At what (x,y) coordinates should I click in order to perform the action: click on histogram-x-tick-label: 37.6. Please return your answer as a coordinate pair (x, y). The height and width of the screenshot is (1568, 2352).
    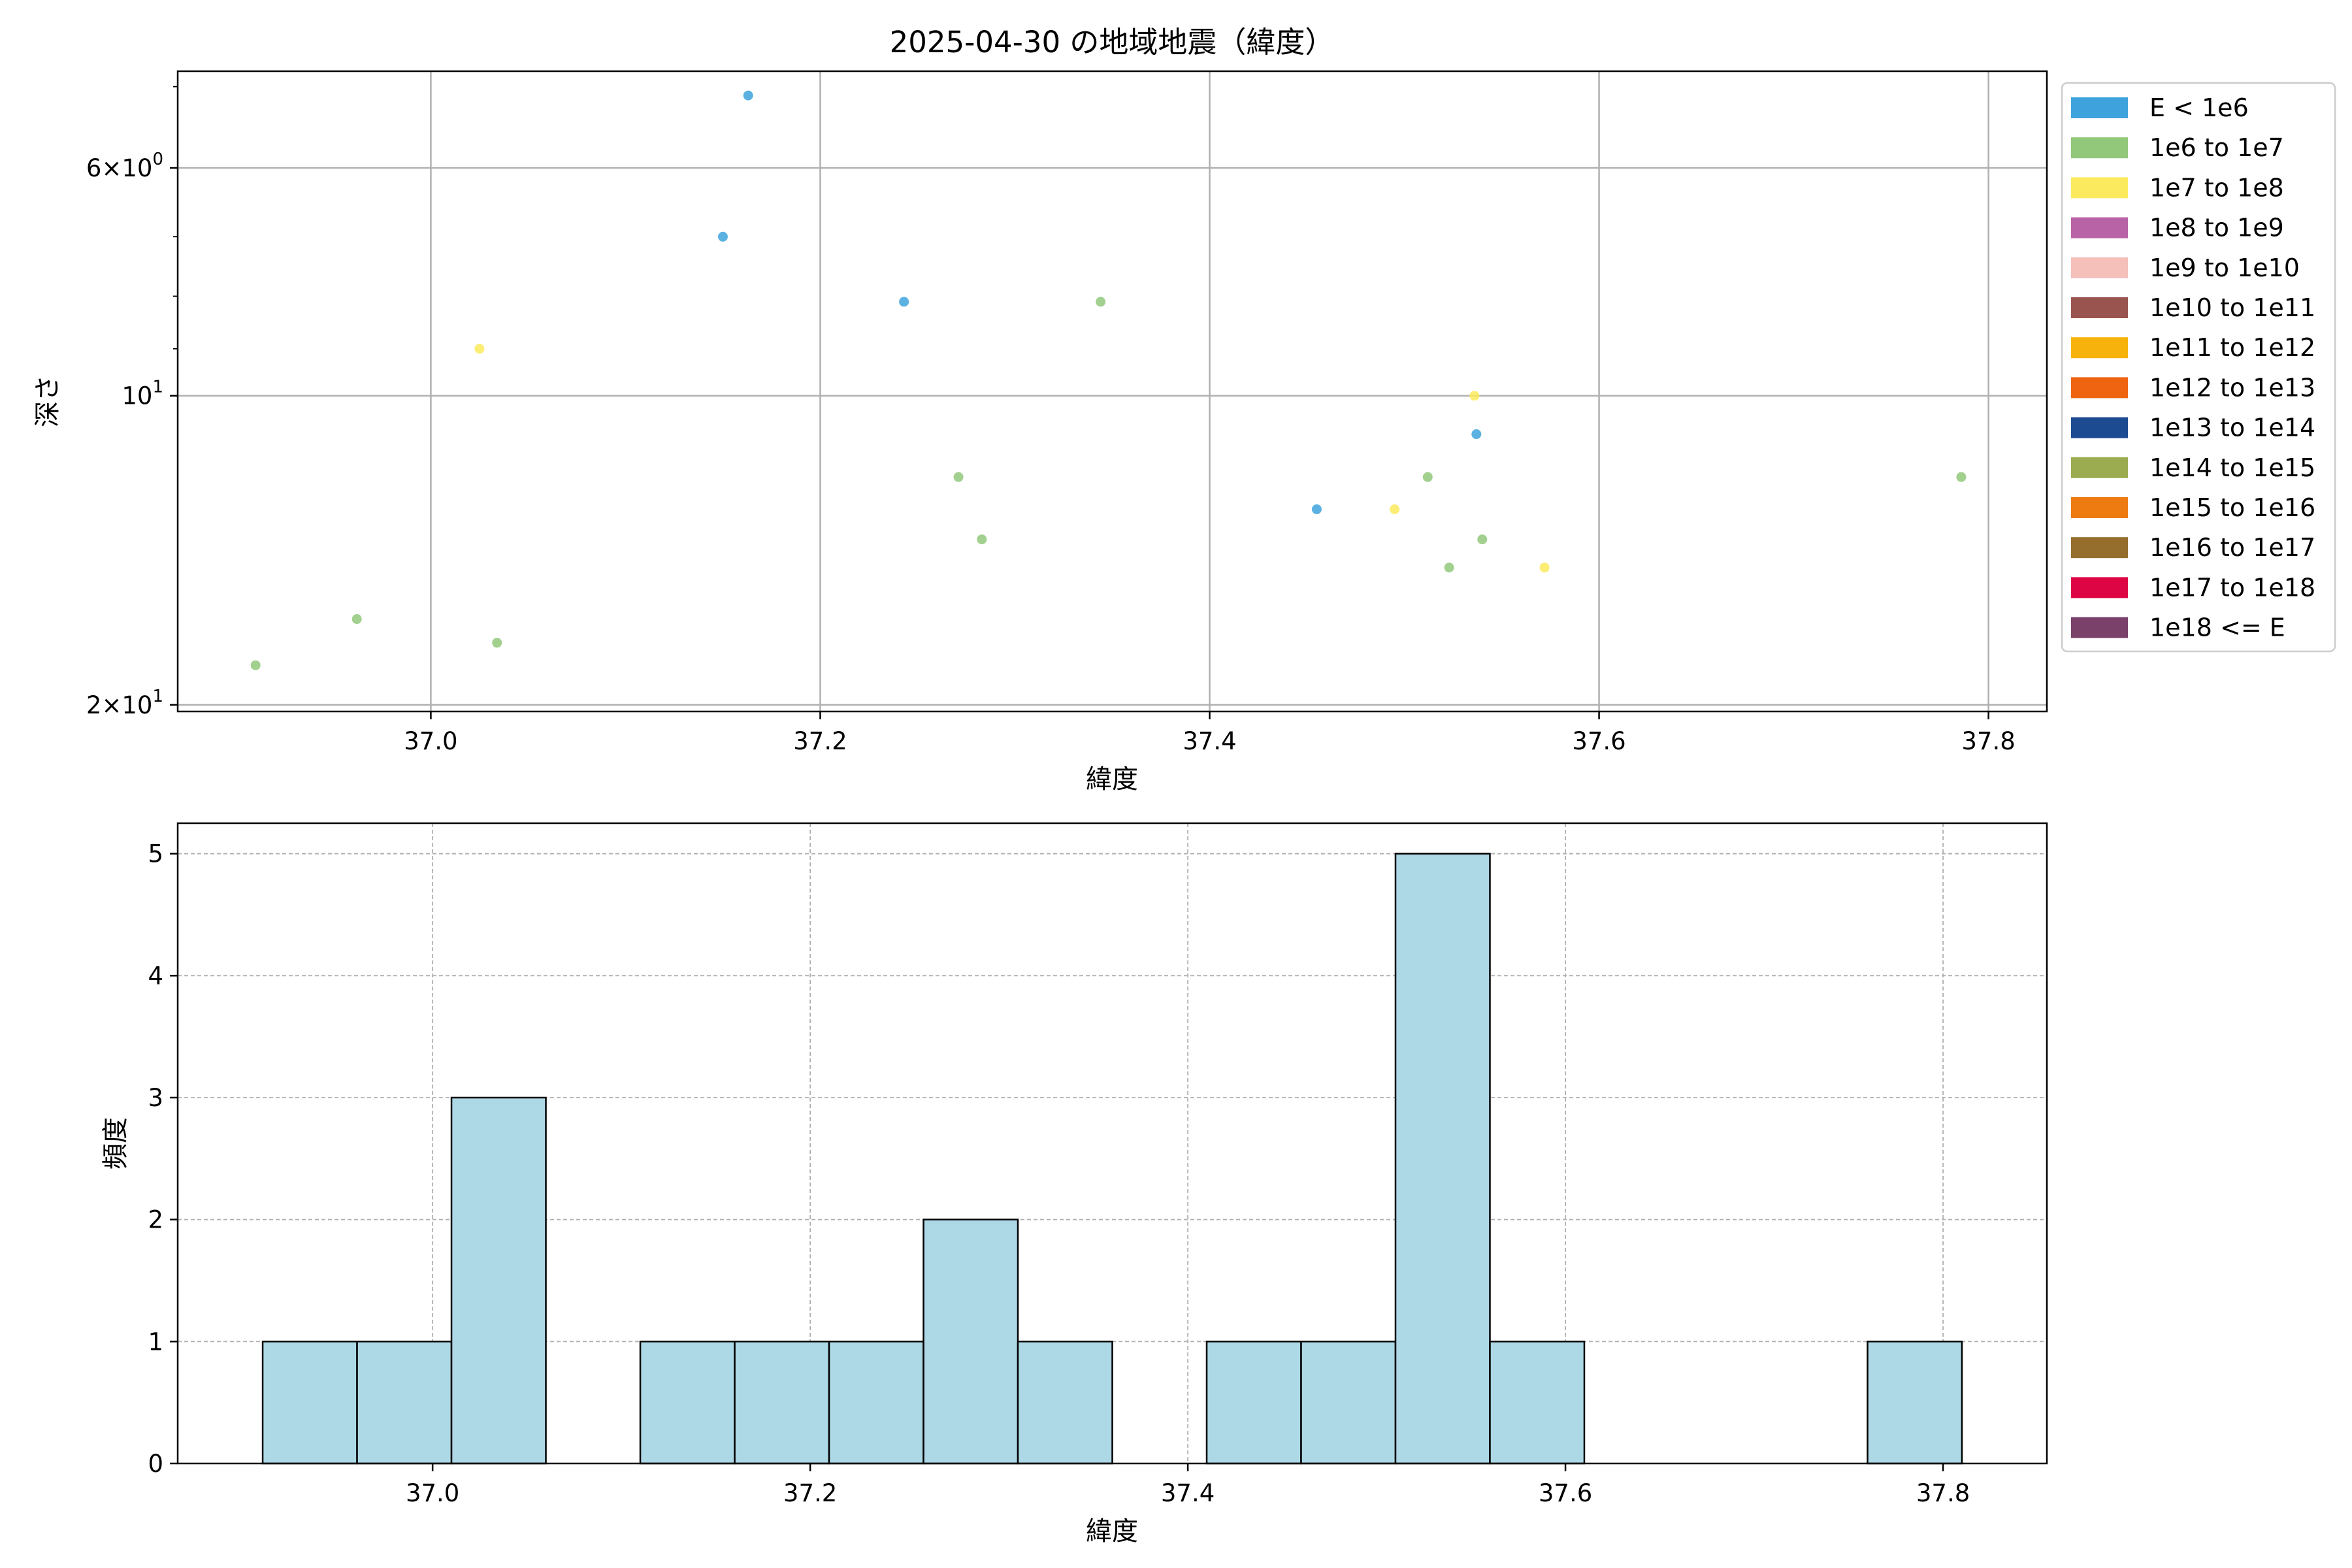
    Looking at the image, I should click on (1565, 1493).